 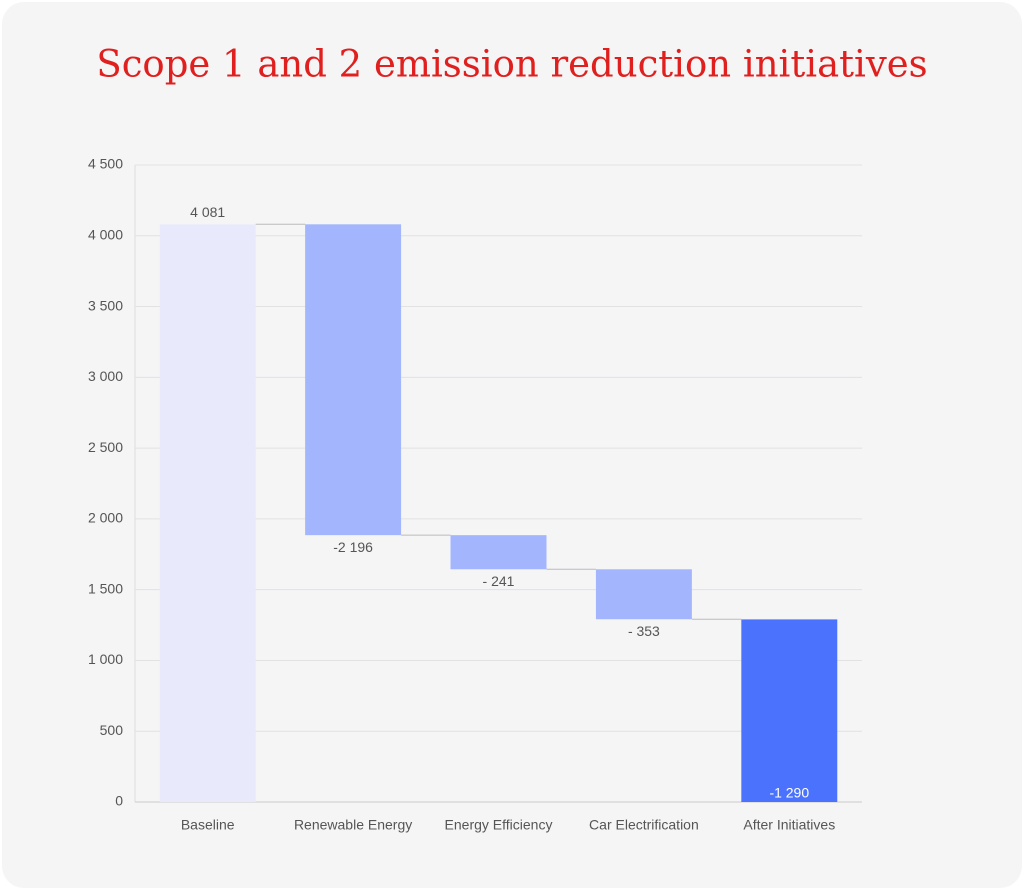 What do you see at coordinates (112, 730) in the screenshot?
I see `y-tick-label: 500` at bounding box center [112, 730].